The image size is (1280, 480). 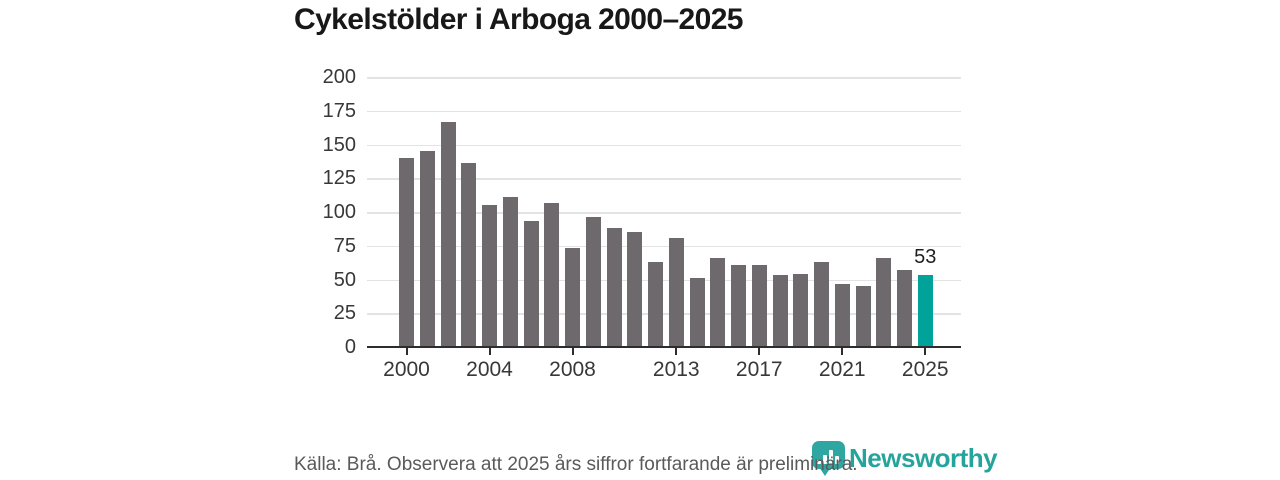 What do you see at coordinates (510, 272) in the screenshot?
I see `bar-2005` at bounding box center [510, 272].